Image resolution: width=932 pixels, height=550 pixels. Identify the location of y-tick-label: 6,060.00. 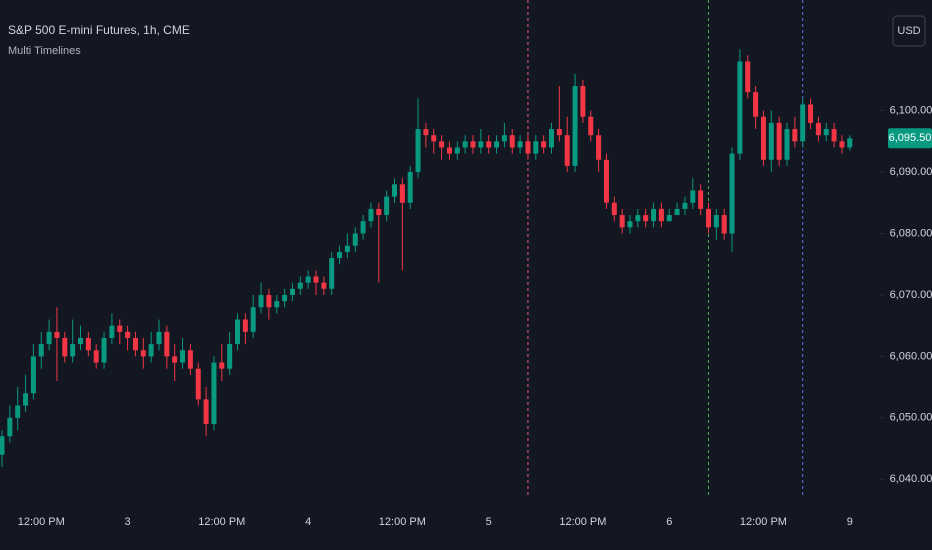
(911, 356).